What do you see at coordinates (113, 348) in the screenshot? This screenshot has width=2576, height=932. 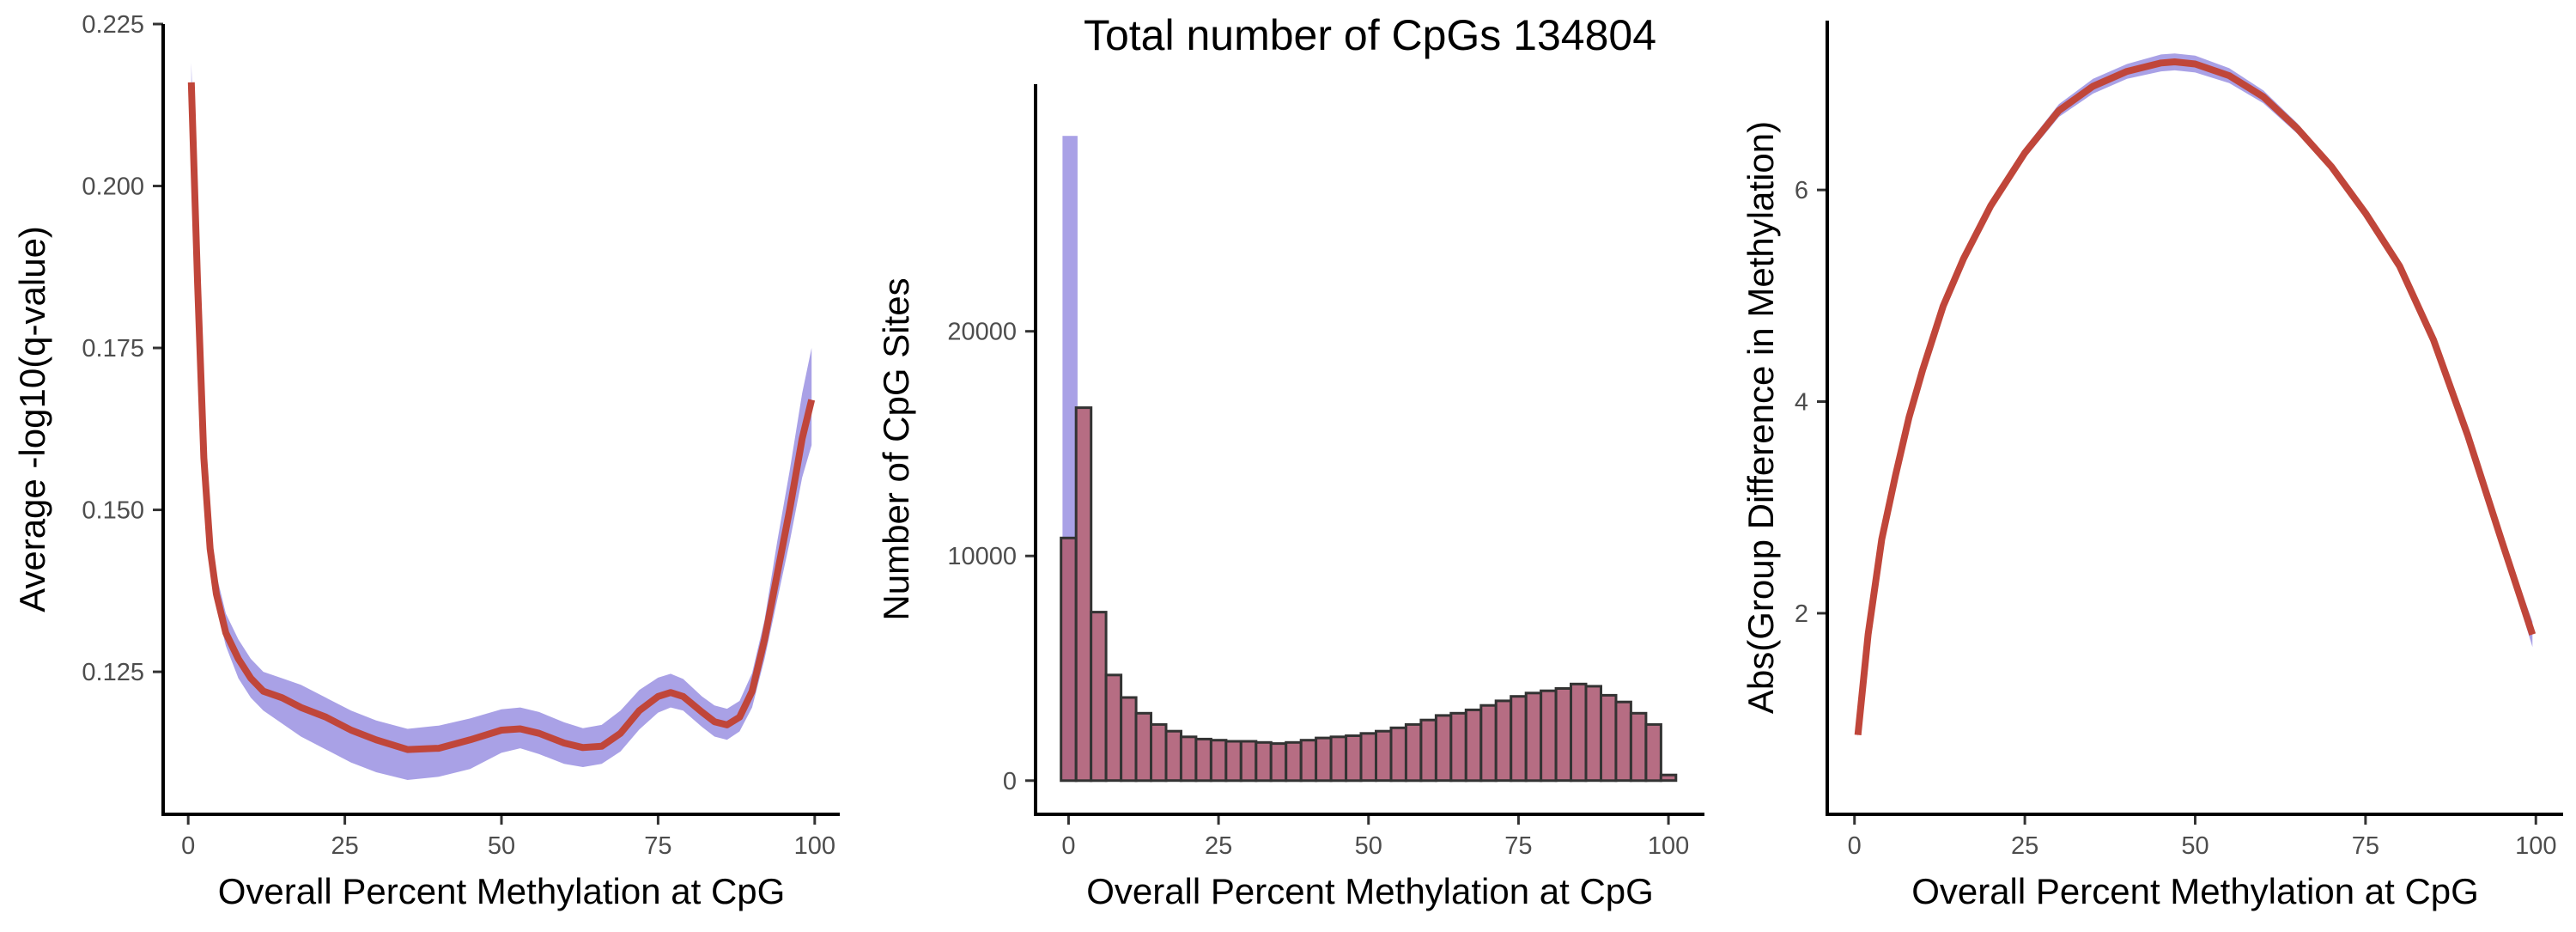 I see `y-tick-label: 0.175` at bounding box center [113, 348].